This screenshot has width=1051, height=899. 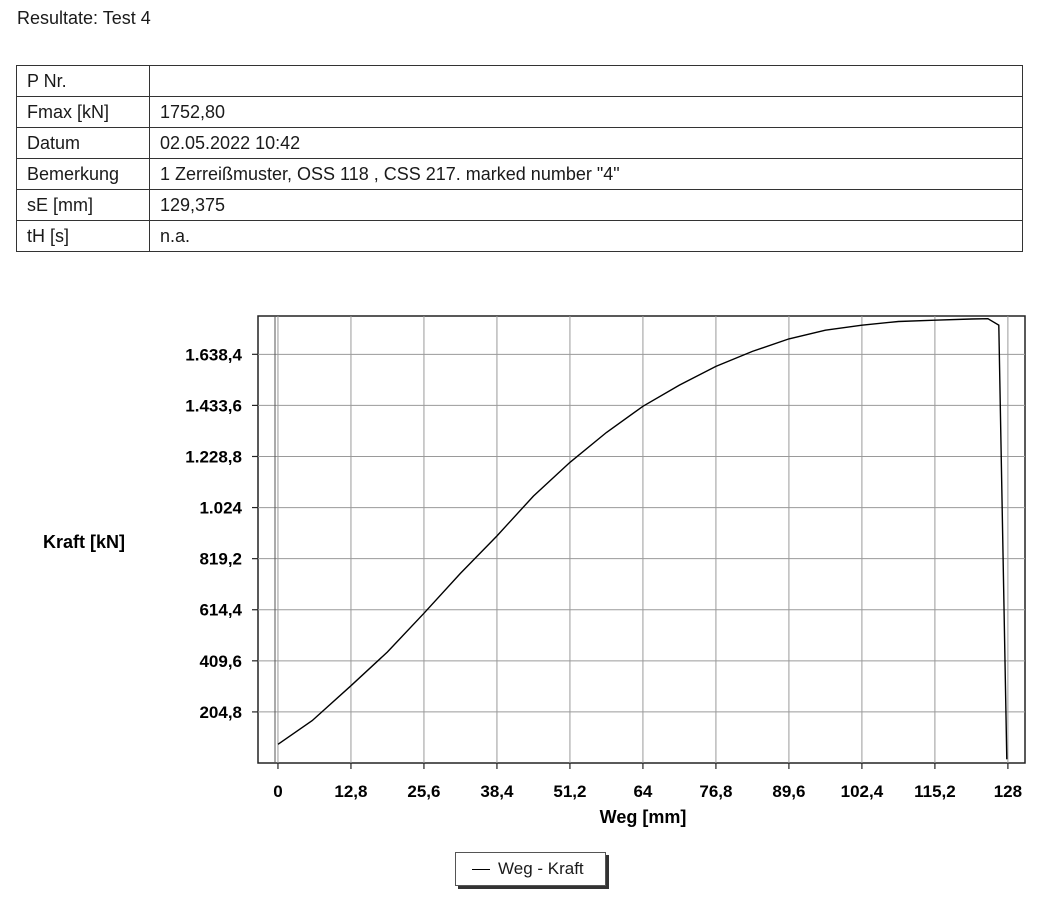 I want to click on y-tick-label: 1.024, so click(x=220, y=508).